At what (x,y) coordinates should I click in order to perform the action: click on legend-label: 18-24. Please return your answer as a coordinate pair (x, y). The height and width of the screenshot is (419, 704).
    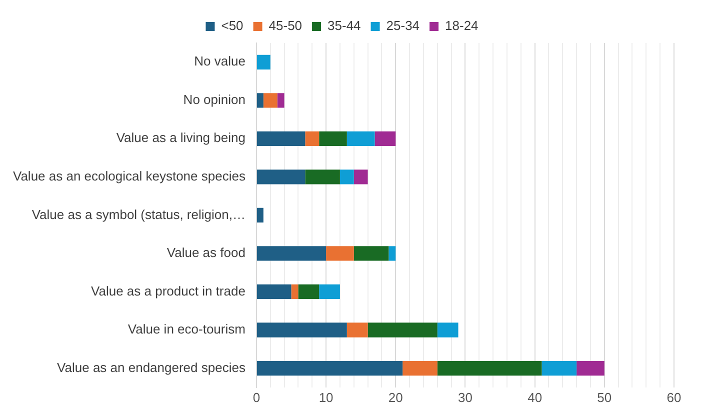
    Looking at the image, I should click on (461, 26).